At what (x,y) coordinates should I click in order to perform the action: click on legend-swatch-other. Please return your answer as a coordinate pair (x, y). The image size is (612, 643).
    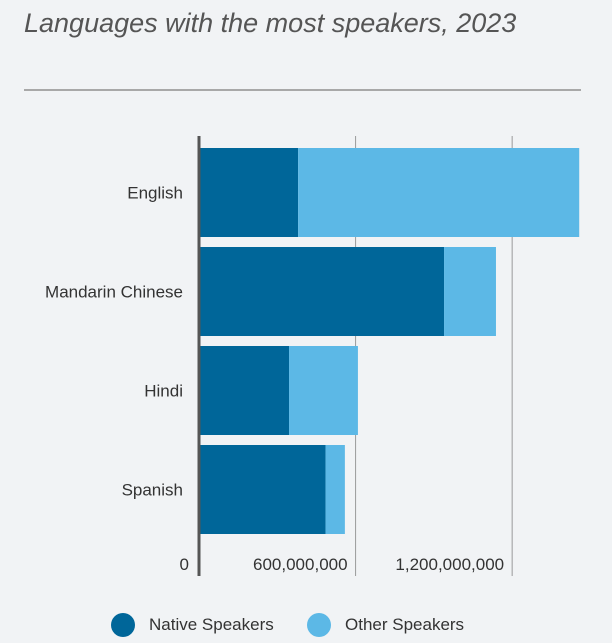
    Looking at the image, I should click on (319, 625).